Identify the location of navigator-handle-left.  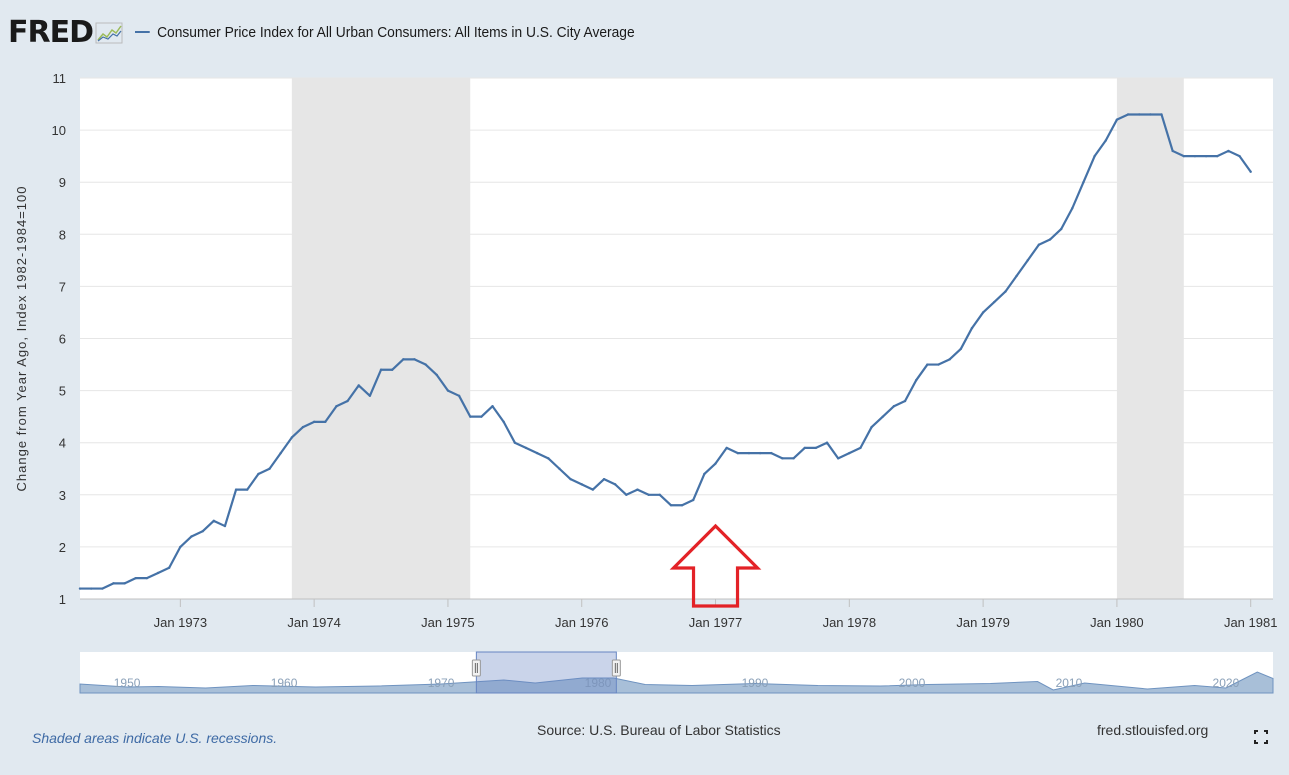
(476, 668).